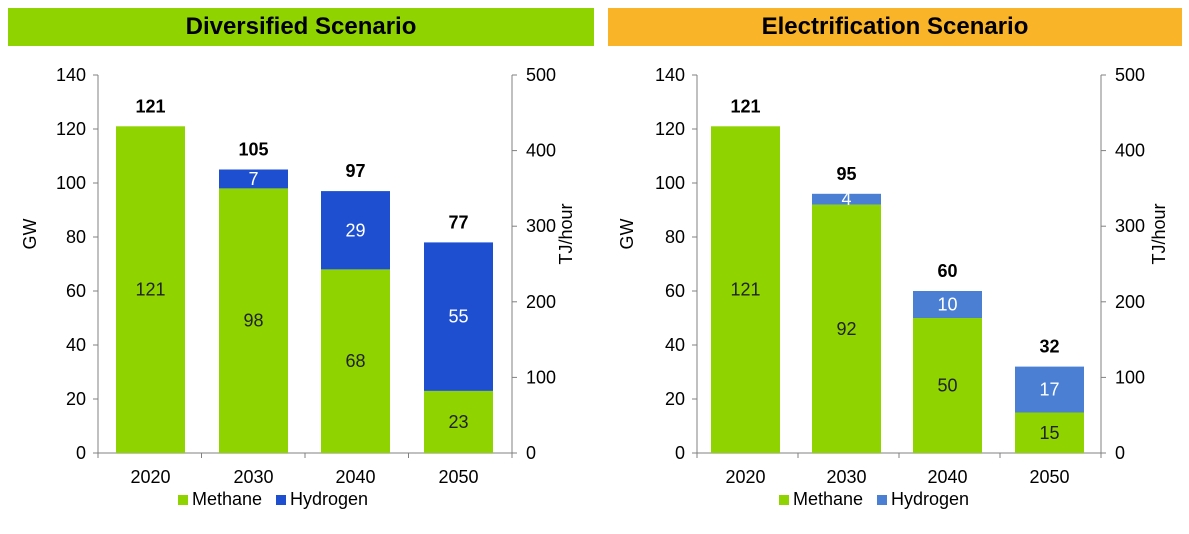 Image resolution: width=1189 pixels, height=534 pixels. Describe the element at coordinates (301, 27) in the screenshot. I see `diversified-scenario-title: Diversified Scenario` at that location.